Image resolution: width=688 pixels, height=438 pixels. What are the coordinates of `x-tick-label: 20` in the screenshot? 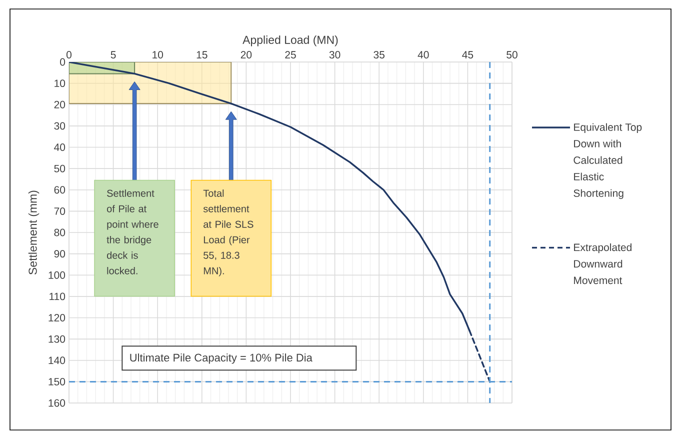 It's located at (246, 54).